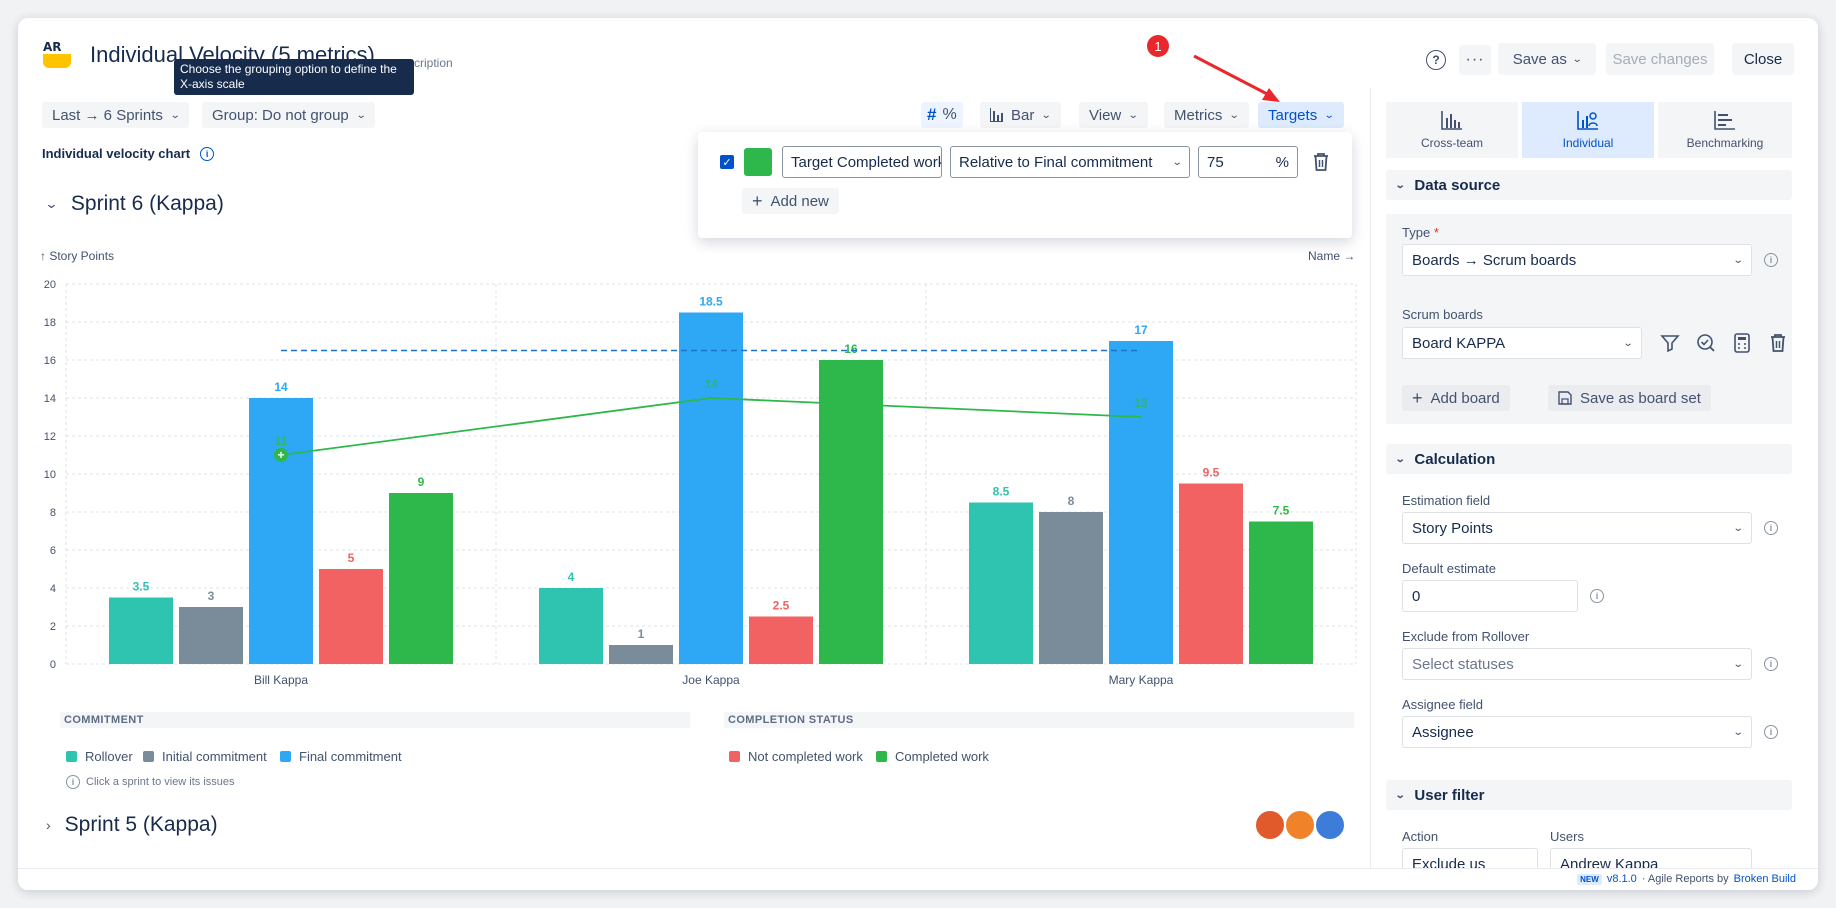  I want to click on legend-completed: Completed work, so click(932, 756).